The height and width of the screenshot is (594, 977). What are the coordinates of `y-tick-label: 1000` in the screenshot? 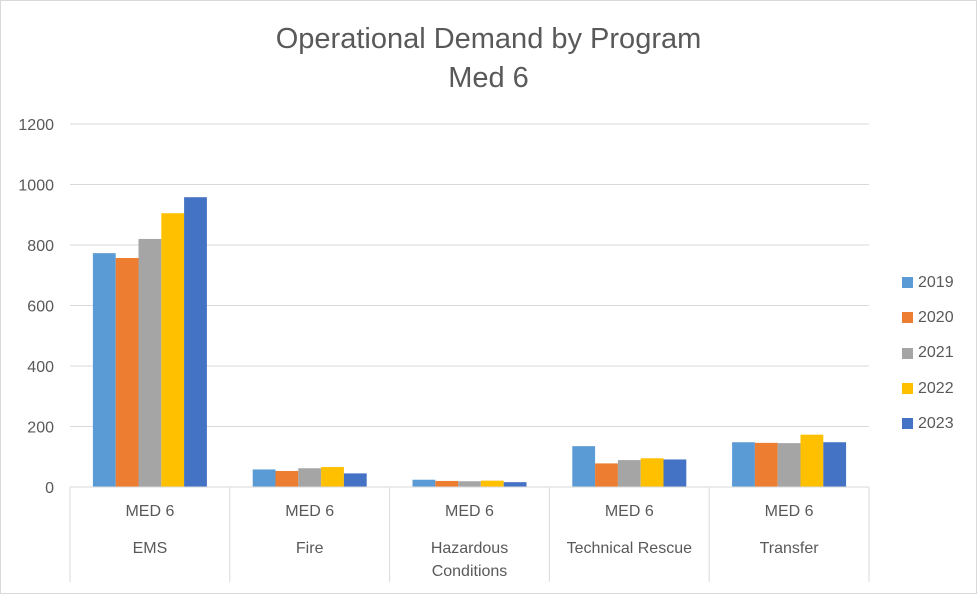 It's located at (36, 186).